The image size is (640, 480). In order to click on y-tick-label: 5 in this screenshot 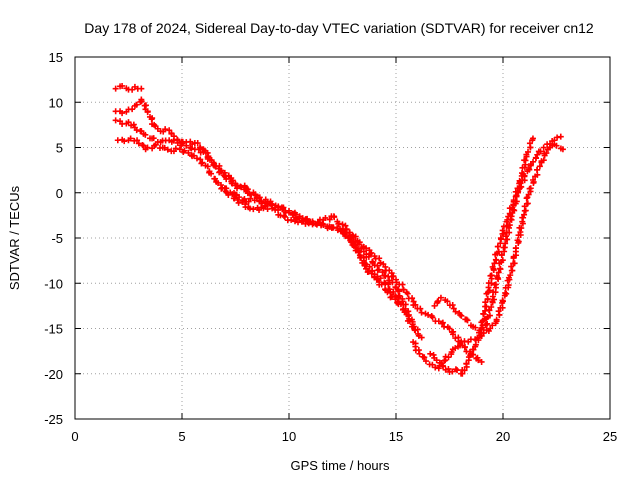, I will do `click(59, 148)`.